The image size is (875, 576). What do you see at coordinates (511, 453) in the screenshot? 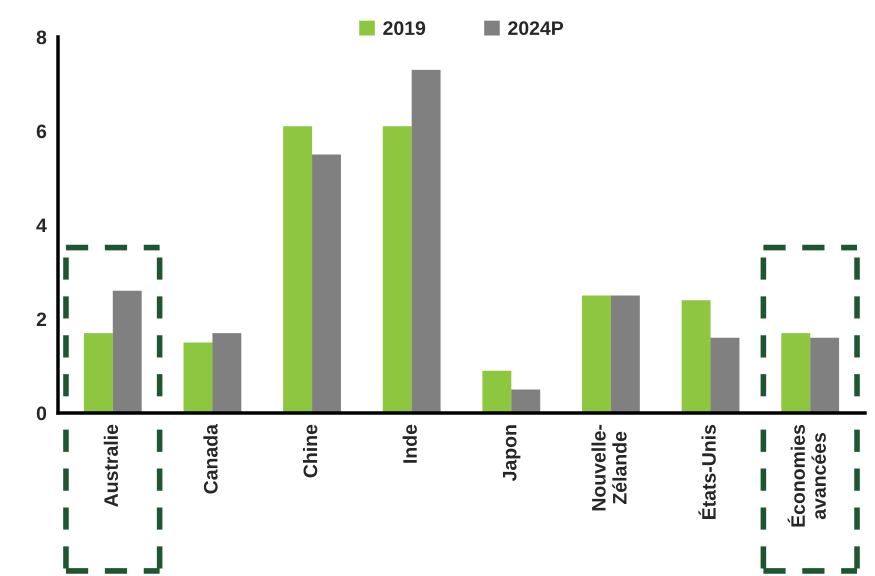
I see `x-tick-label: Japon` at bounding box center [511, 453].